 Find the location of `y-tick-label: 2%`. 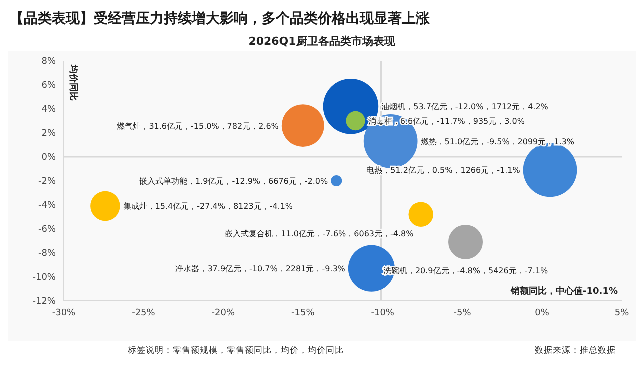

y-tick-label: 2% is located at coordinates (49, 134).